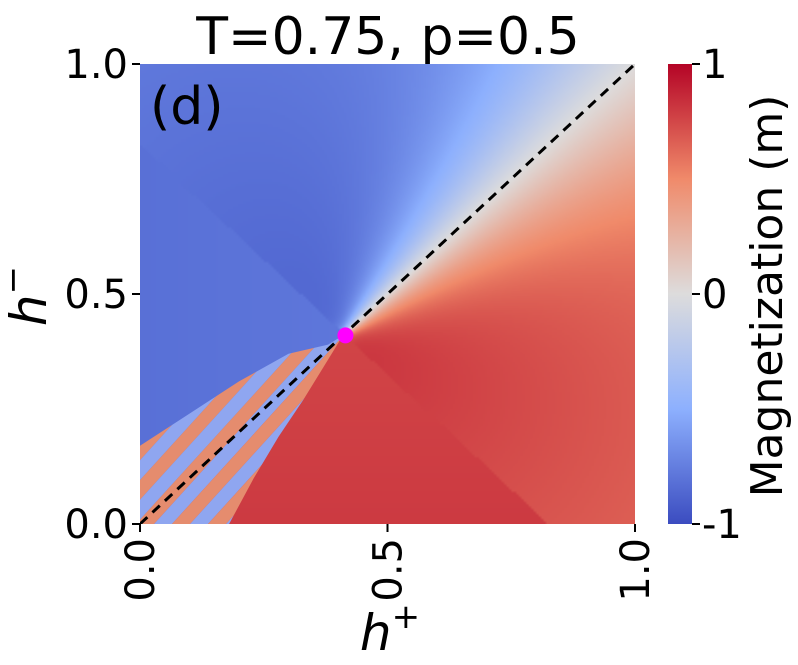 The width and height of the screenshot is (798, 665). I want to click on colorbar-tick-label: 0, so click(714, 295).